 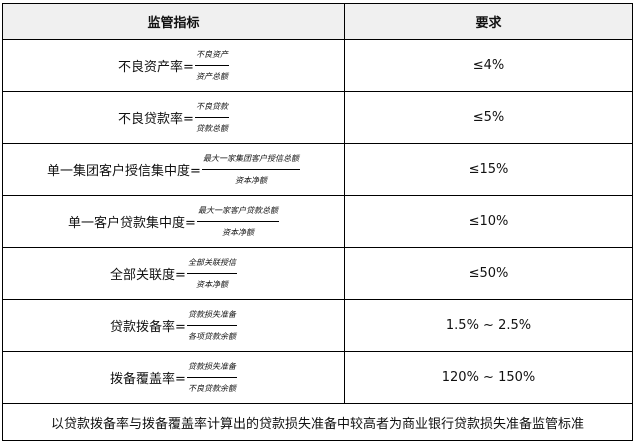 I want to click on fraction: 最大一家集团客户授信总额资本净额, so click(x=250, y=169).